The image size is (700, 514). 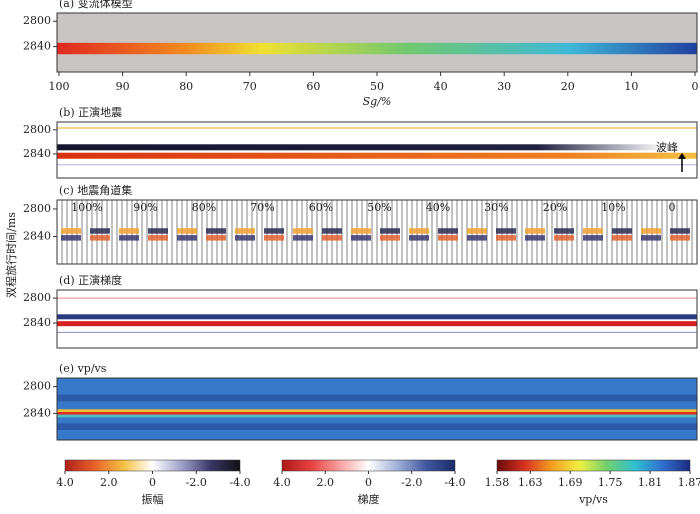 What do you see at coordinates (153, 499) in the screenshot?
I see `colorbar-label: 振幅` at bounding box center [153, 499].